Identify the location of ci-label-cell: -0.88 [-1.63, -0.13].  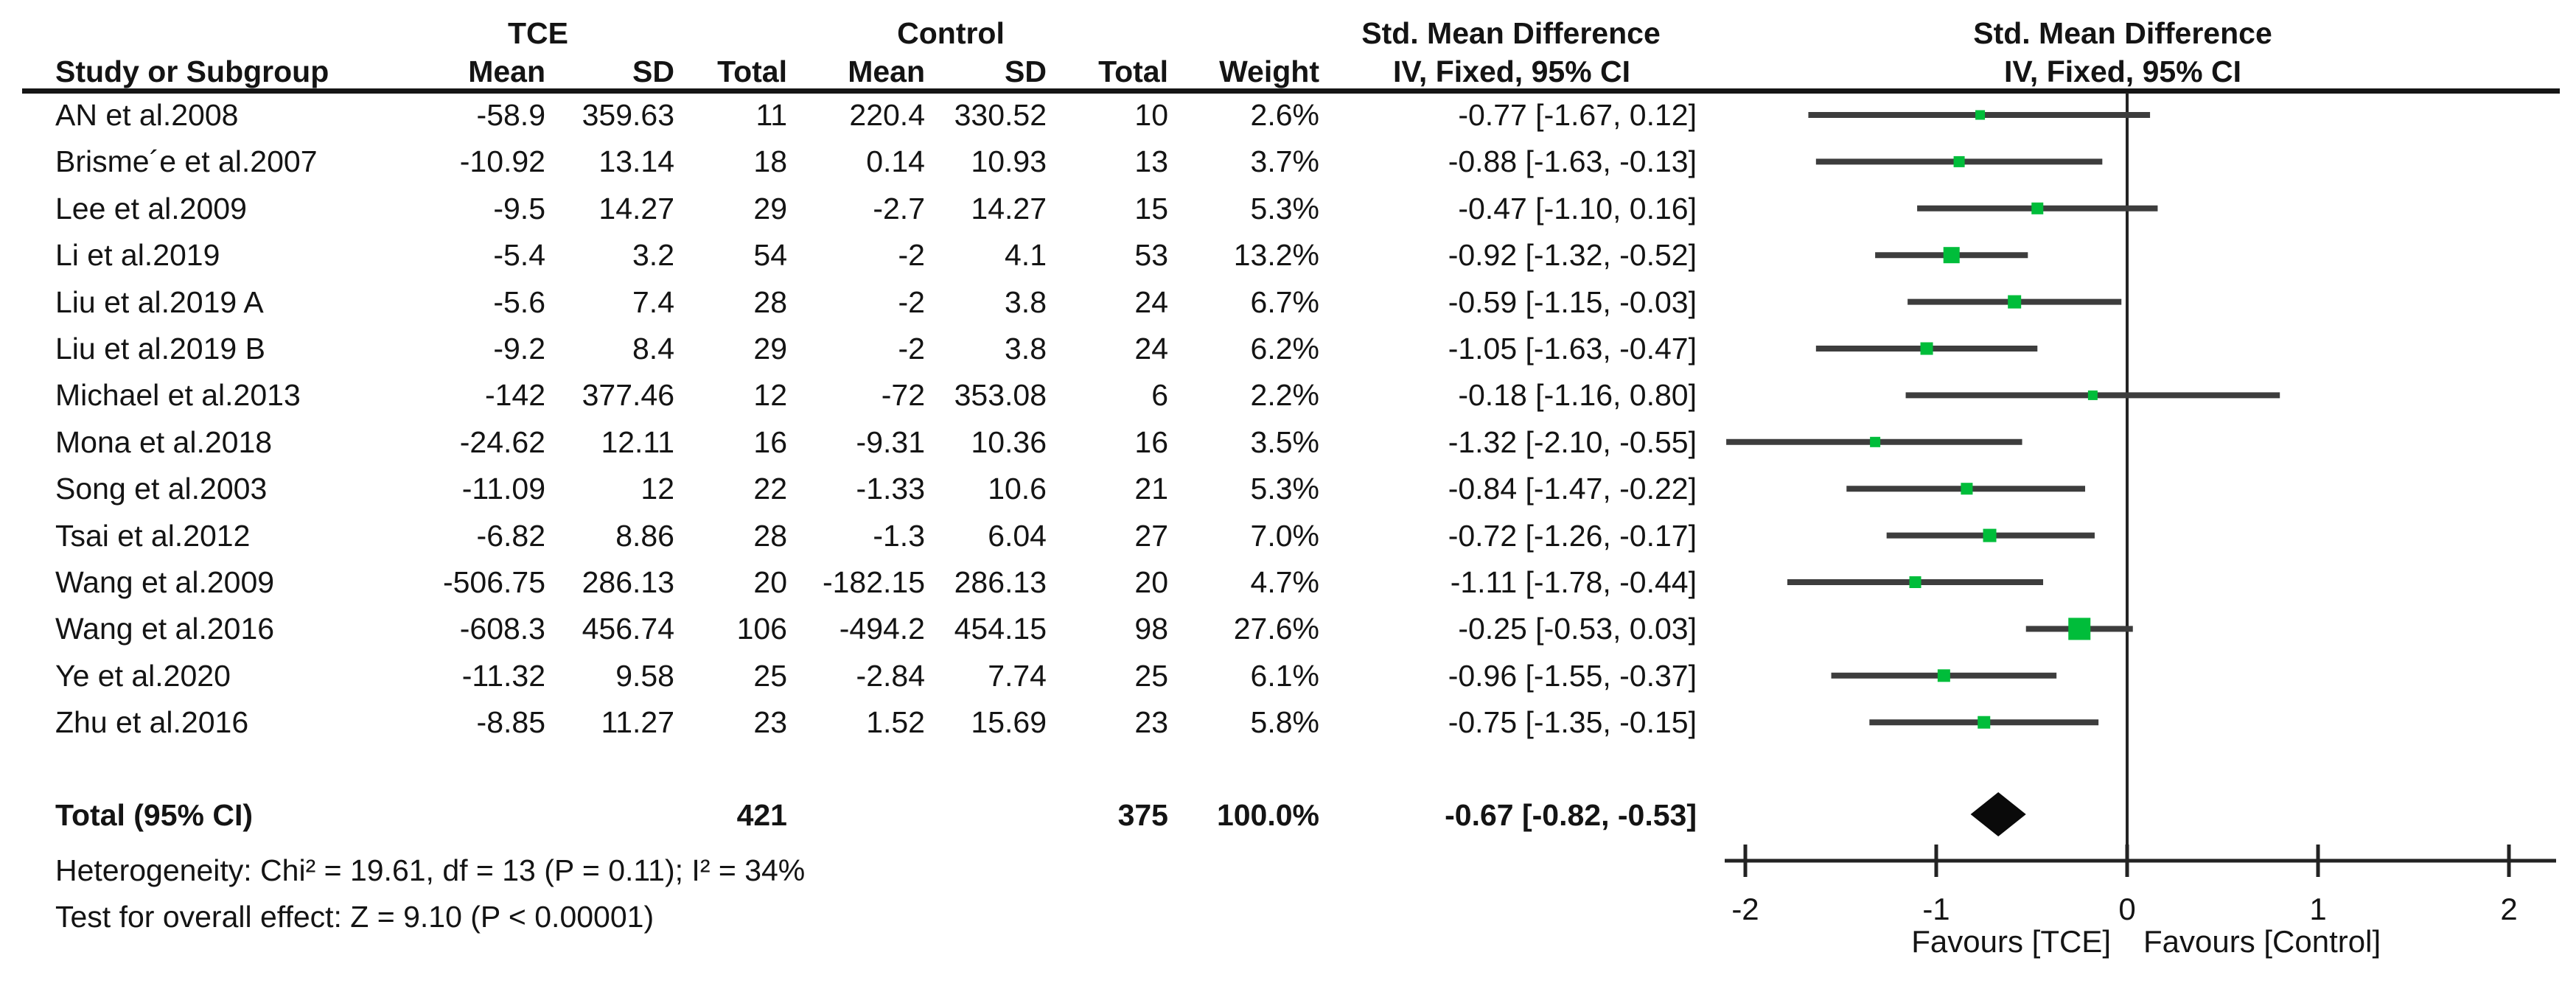
(1572, 161).